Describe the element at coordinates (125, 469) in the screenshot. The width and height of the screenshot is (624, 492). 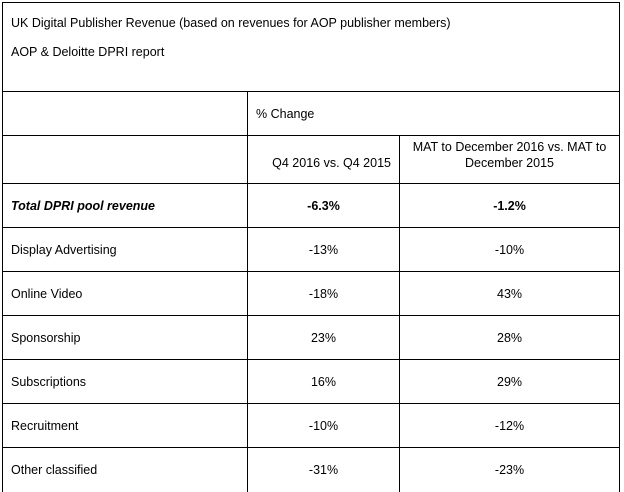
I see `row-label: Other classified` at that location.